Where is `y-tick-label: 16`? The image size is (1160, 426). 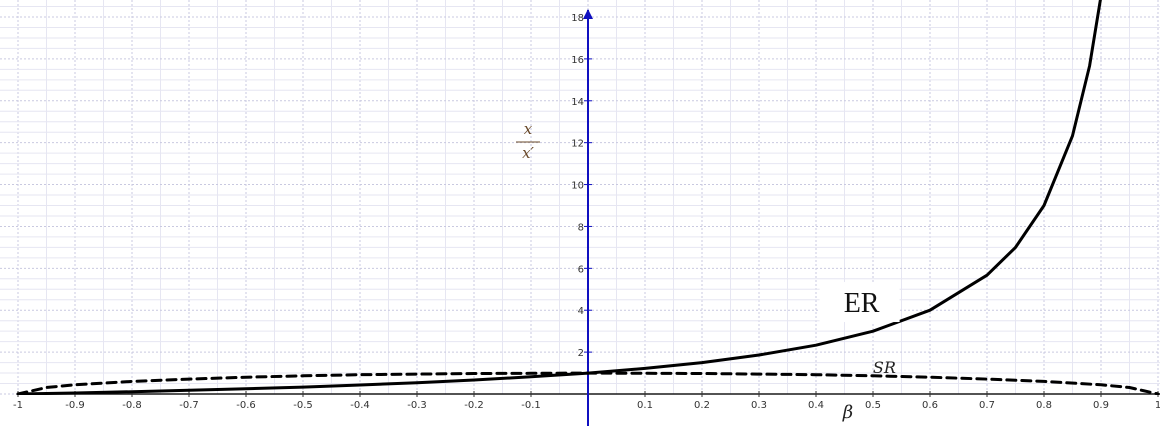 y-tick-label: 16 is located at coordinates (577, 60).